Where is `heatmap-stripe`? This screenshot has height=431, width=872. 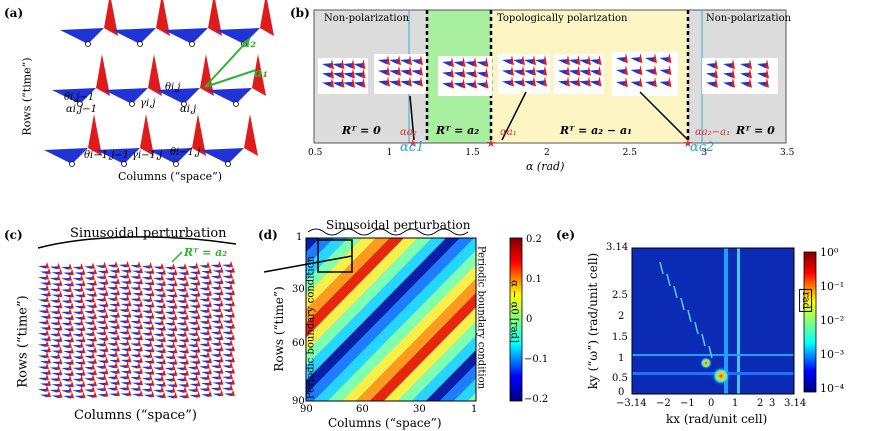
heatmap-stripe is located at coordinates (394, 319).